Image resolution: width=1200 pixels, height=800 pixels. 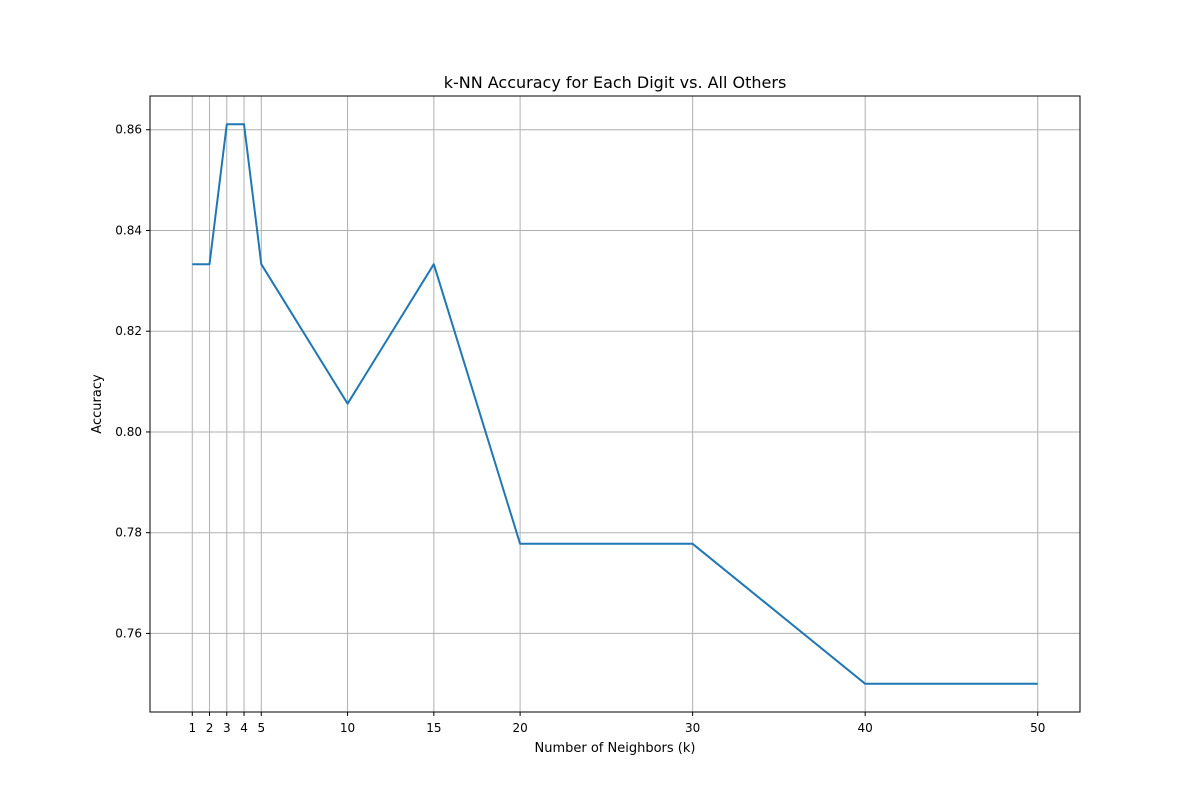 I want to click on y-tick-label: 0.82, so click(x=128, y=331).